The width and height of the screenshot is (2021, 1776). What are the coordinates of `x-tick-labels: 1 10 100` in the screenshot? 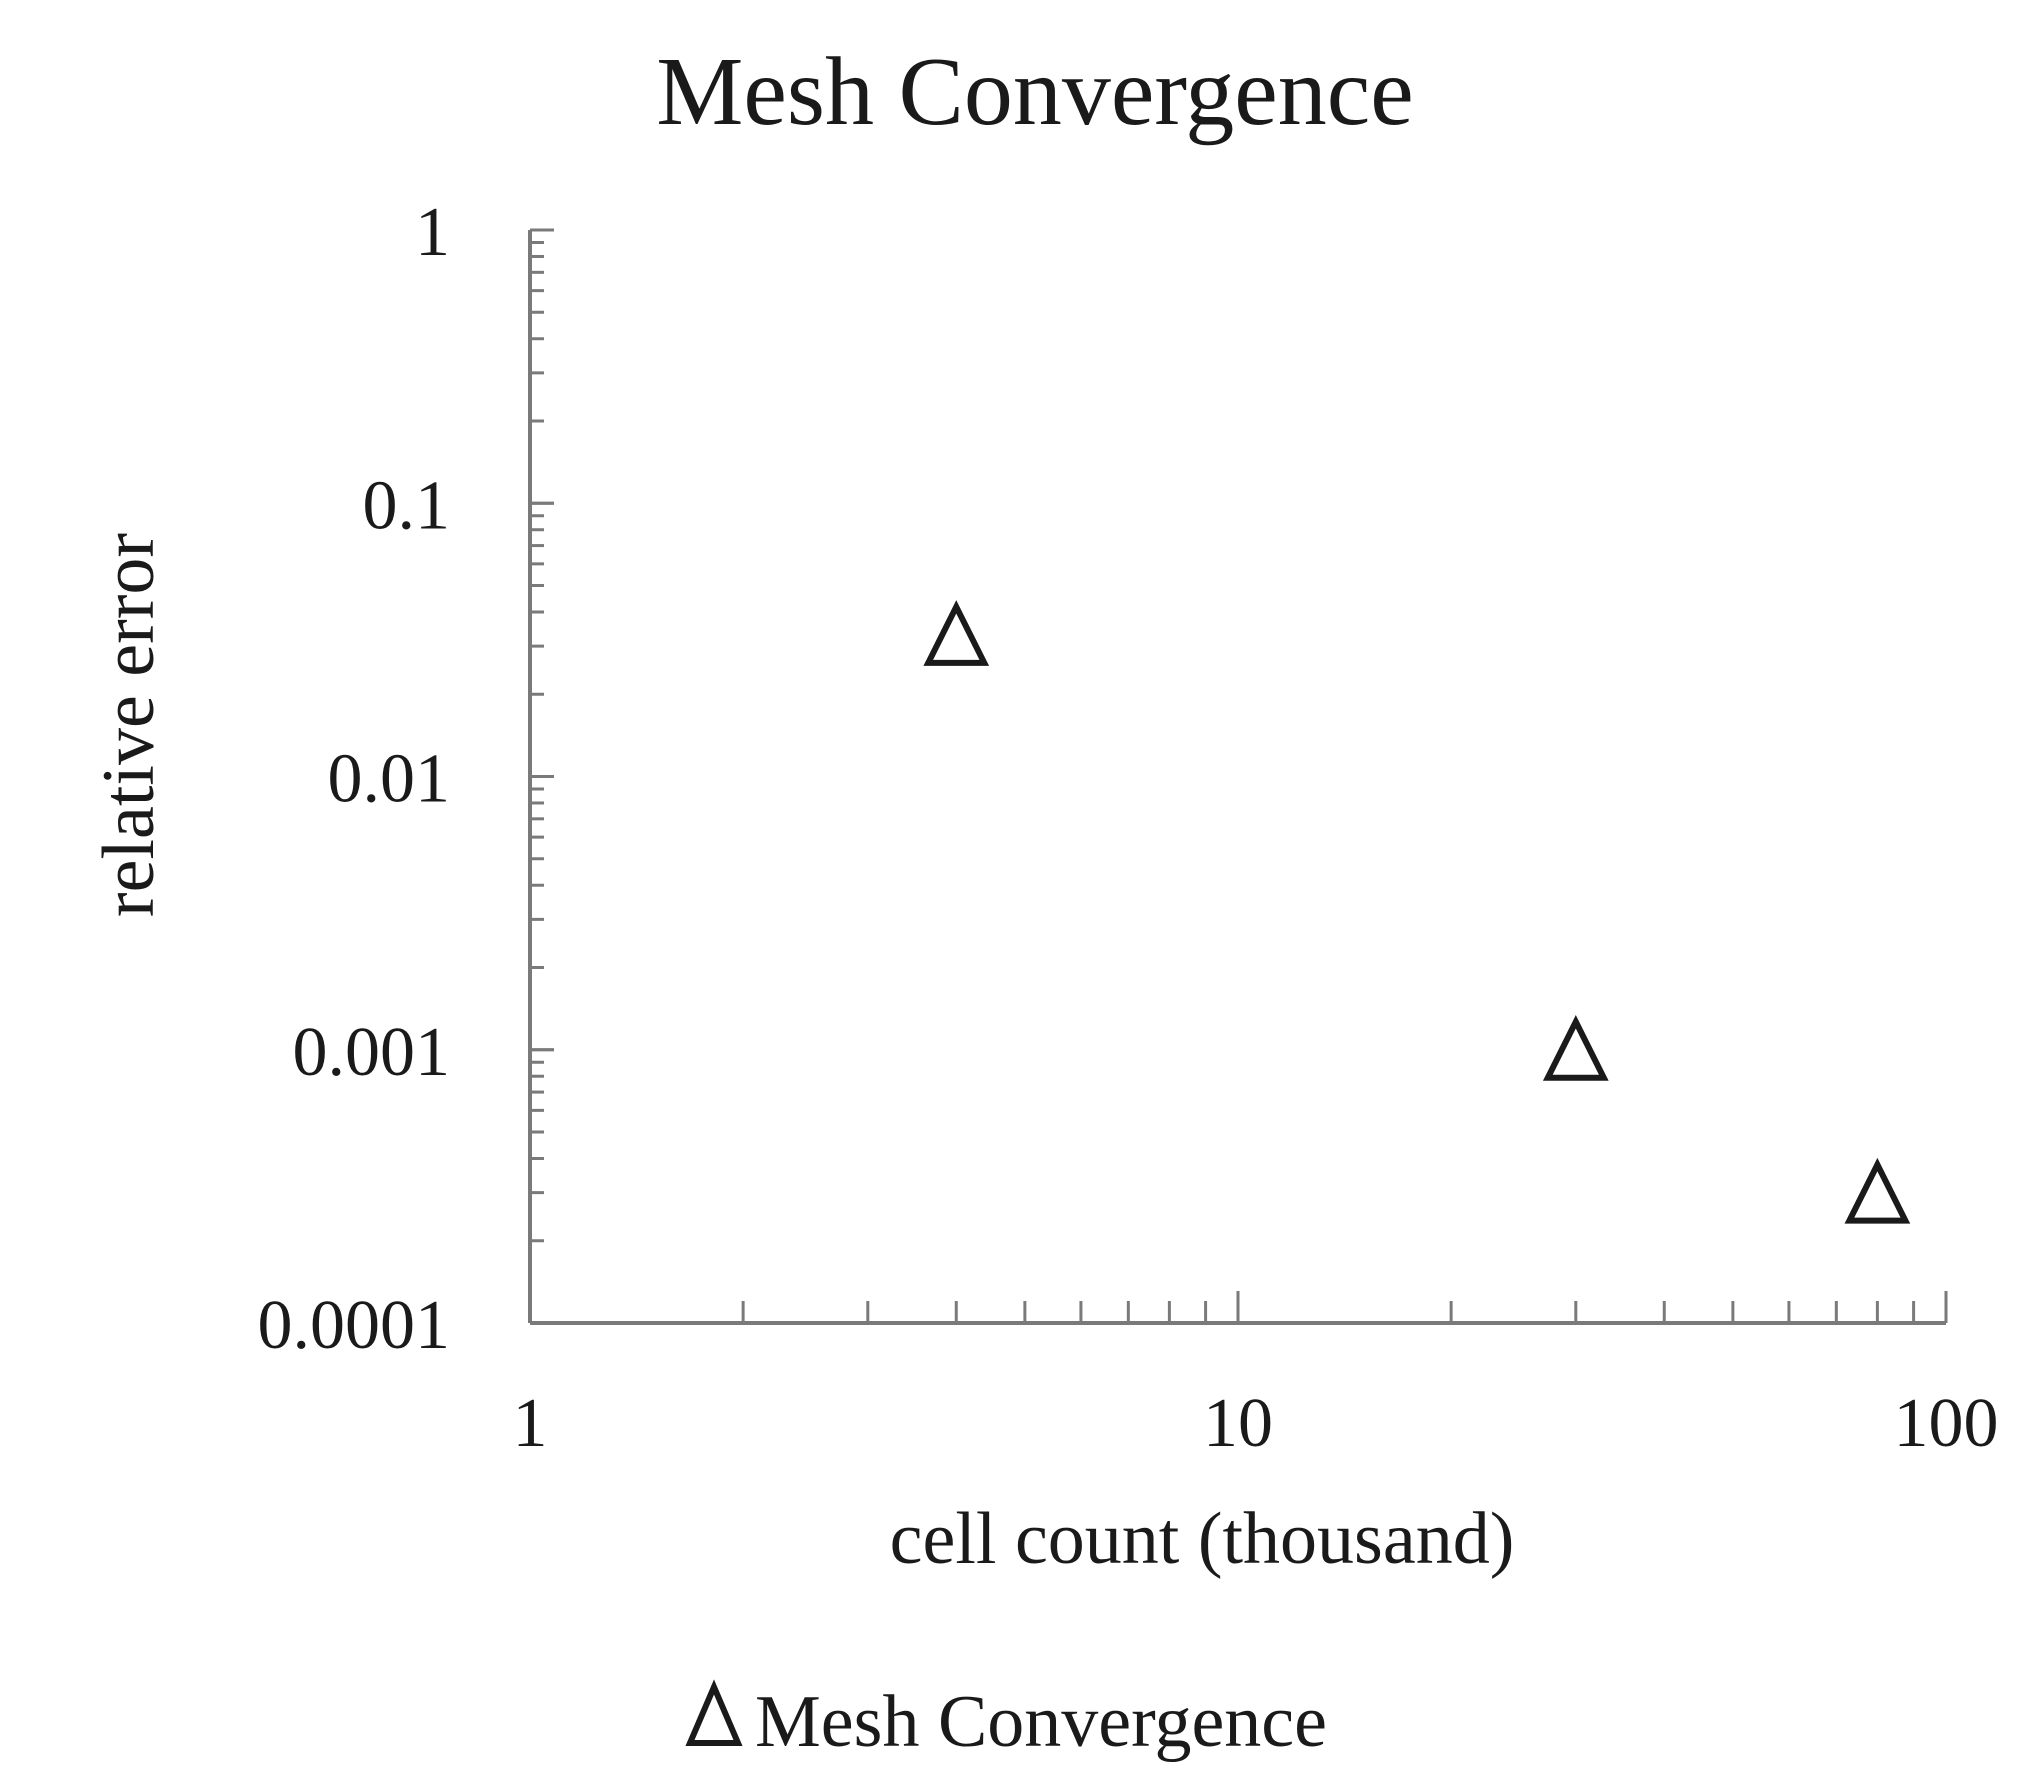 It's located at (1256, 1423).